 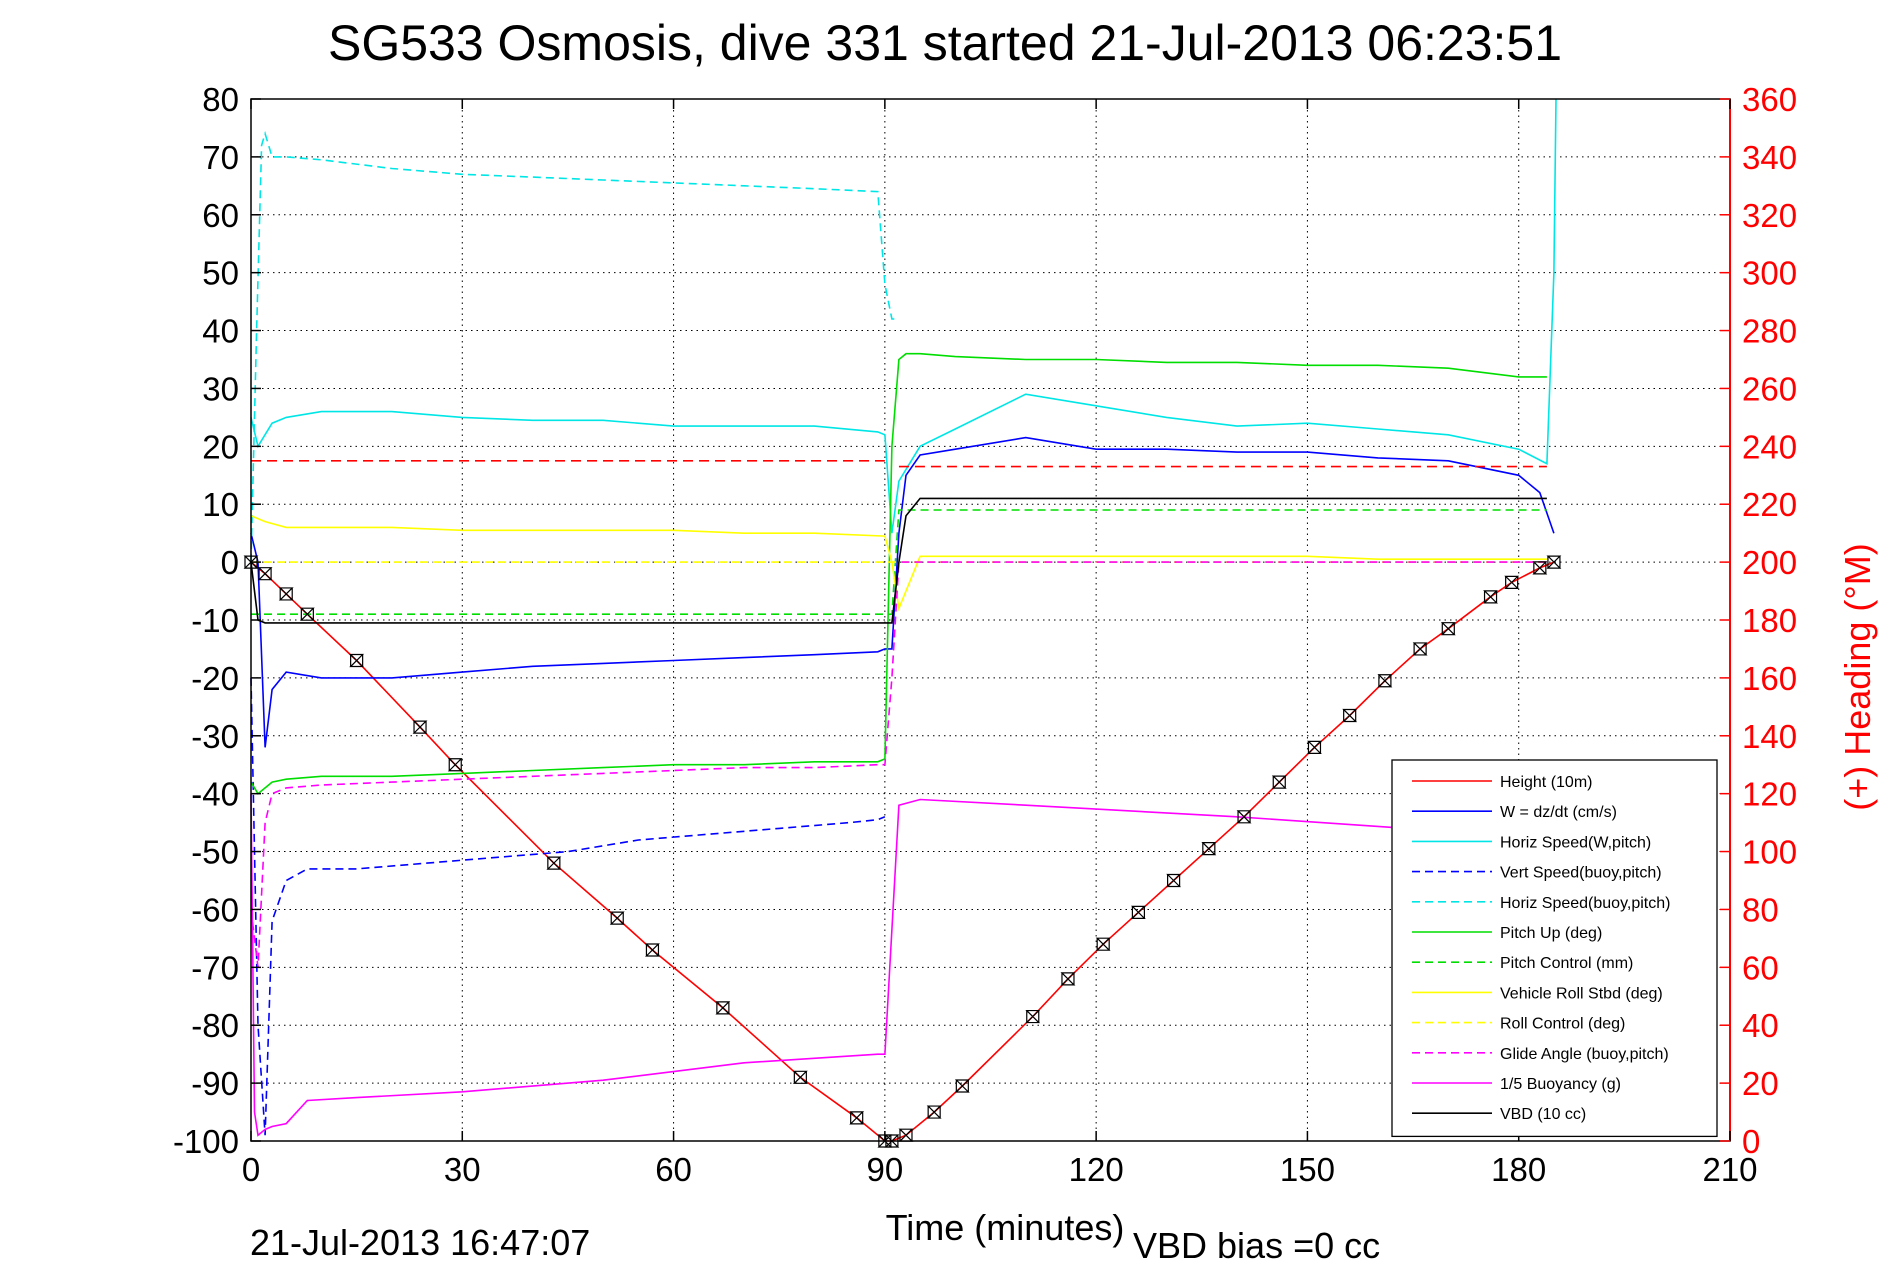 I want to click on y-right-tick-label: 40, so click(x=1760, y=1025).